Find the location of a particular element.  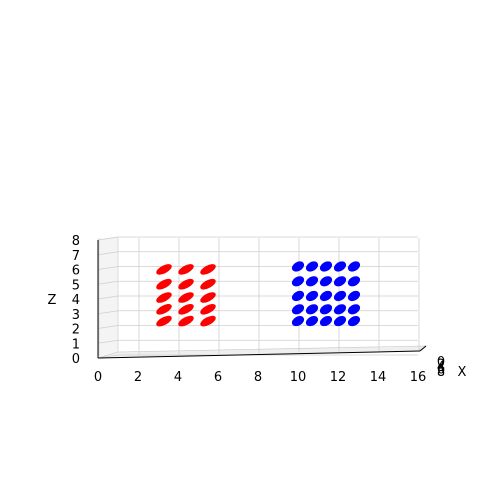

z-tick-label: 2 is located at coordinates (76, 330).